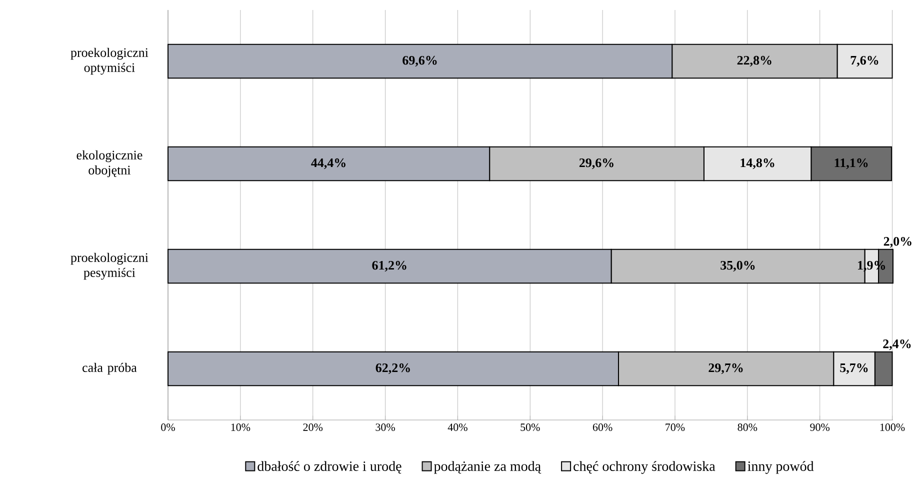 Image resolution: width=921 pixels, height=489 pixels. I want to click on x-tick-label: 10%, so click(240, 427).